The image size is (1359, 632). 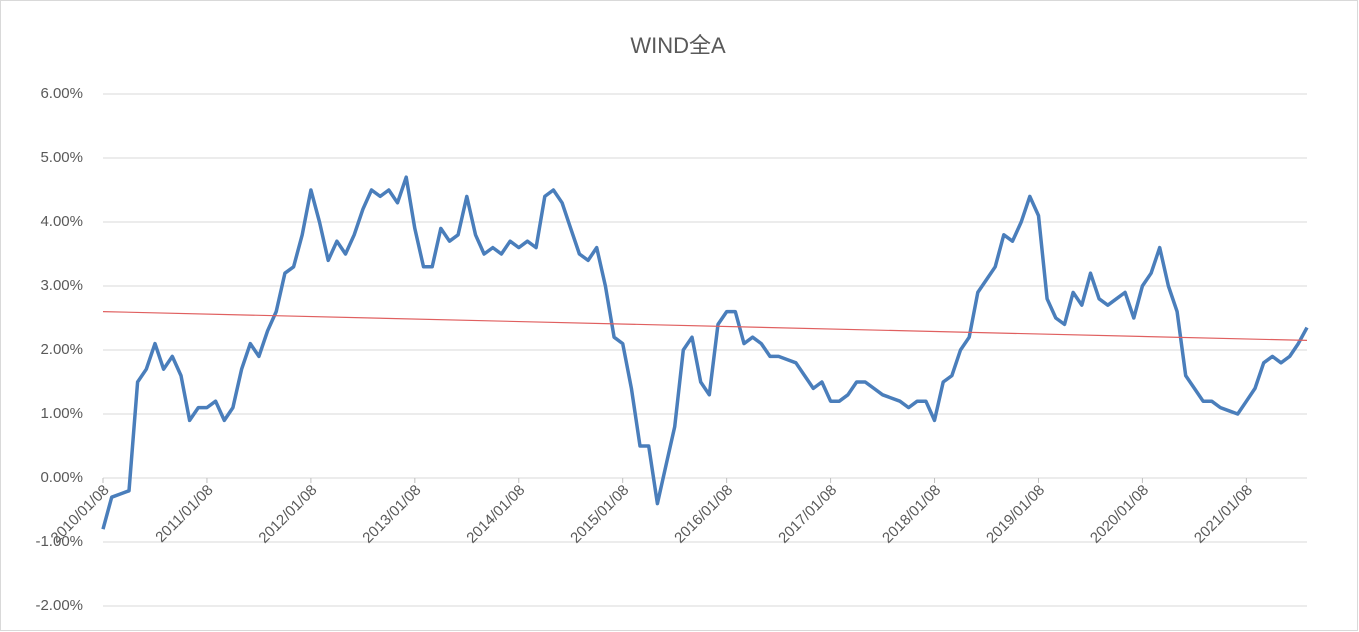 I want to click on chart-title: WIND全A, so click(x=678, y=45).